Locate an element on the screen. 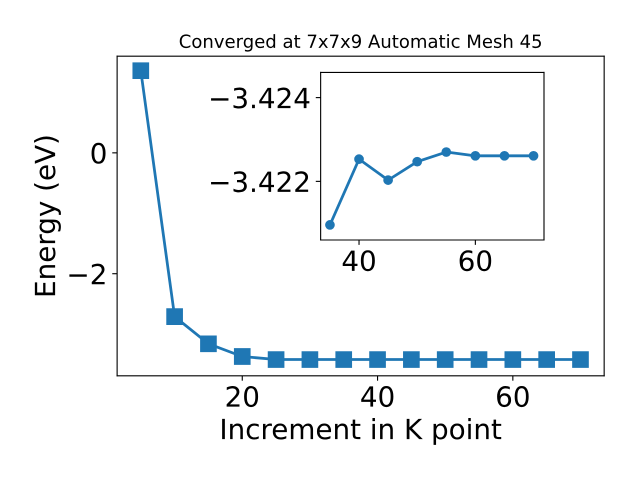 The width and height of the screenshot is (640, 480). x-axis-title: Increment in K point is located at coordinates (362, 431).